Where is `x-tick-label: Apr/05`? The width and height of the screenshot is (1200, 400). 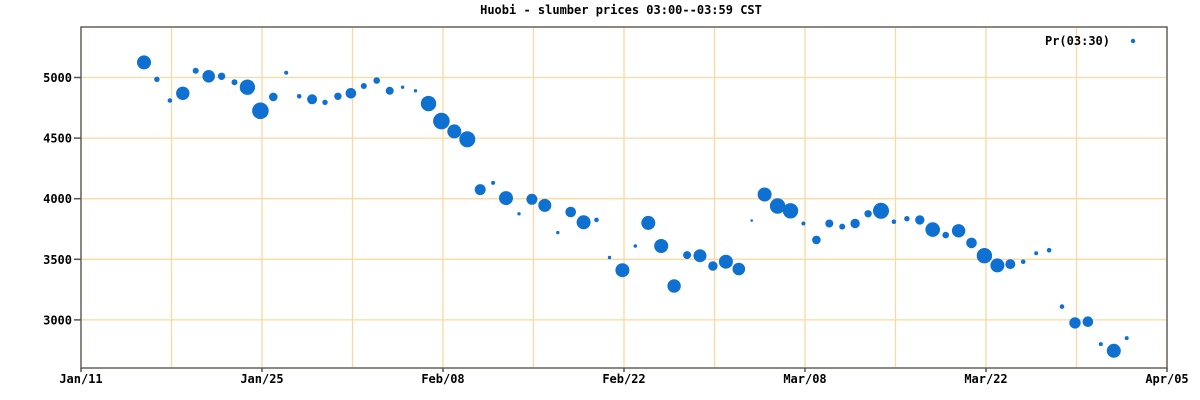
x-tick-label: Apr/05 is located at coordinates (1166, 379).